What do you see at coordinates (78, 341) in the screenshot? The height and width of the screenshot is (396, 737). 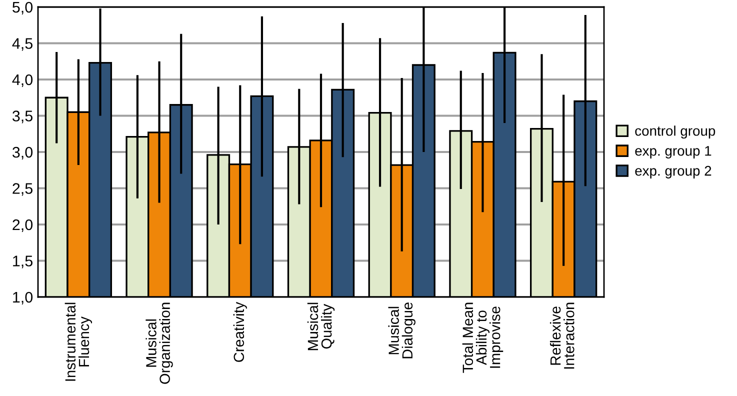 I see `x-tick-label: Instrumental Fluency` at bounding box center [78, 341].